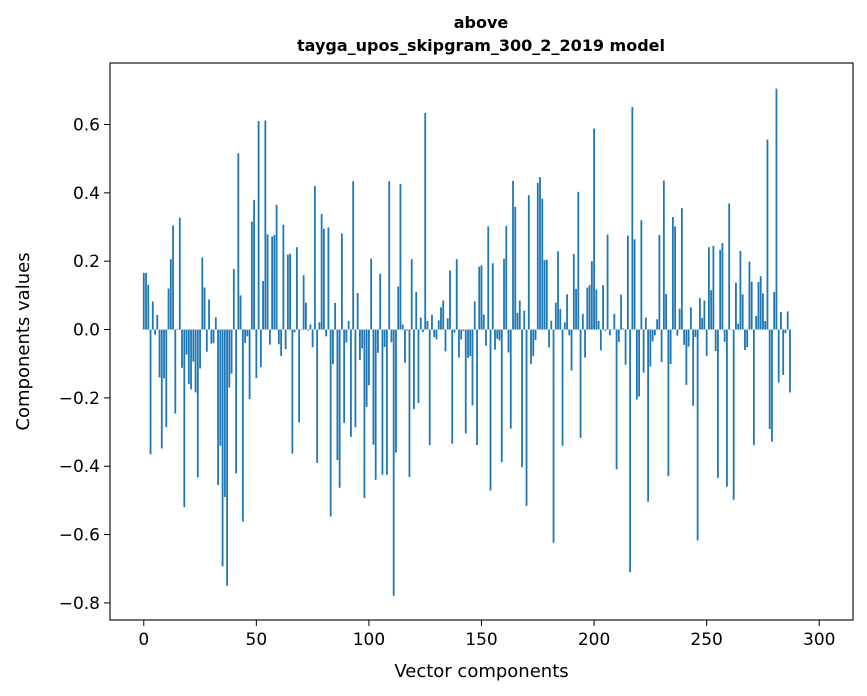 Image resolution: width=867 pixels, height=696 pixels. I want to click on y-axis-ticks: −0.8 −0.6 −0.4 −0.2 0.0 0.2 0.4 0.6, so click(84, 365).